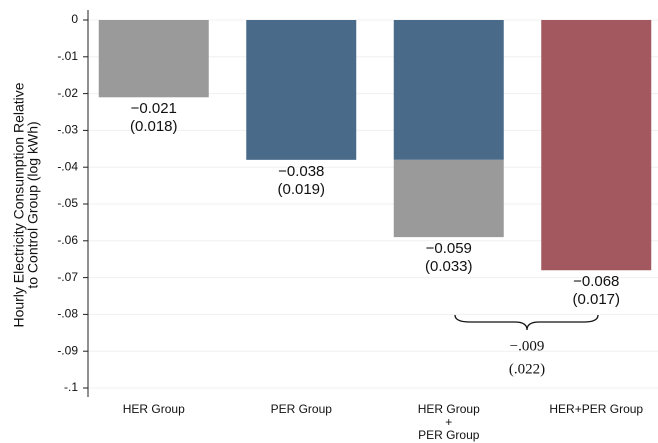 Image resolution: width=658 pixels, height=443 pixels. I want to click on y-tick-label: -.05, so click(67, 203).